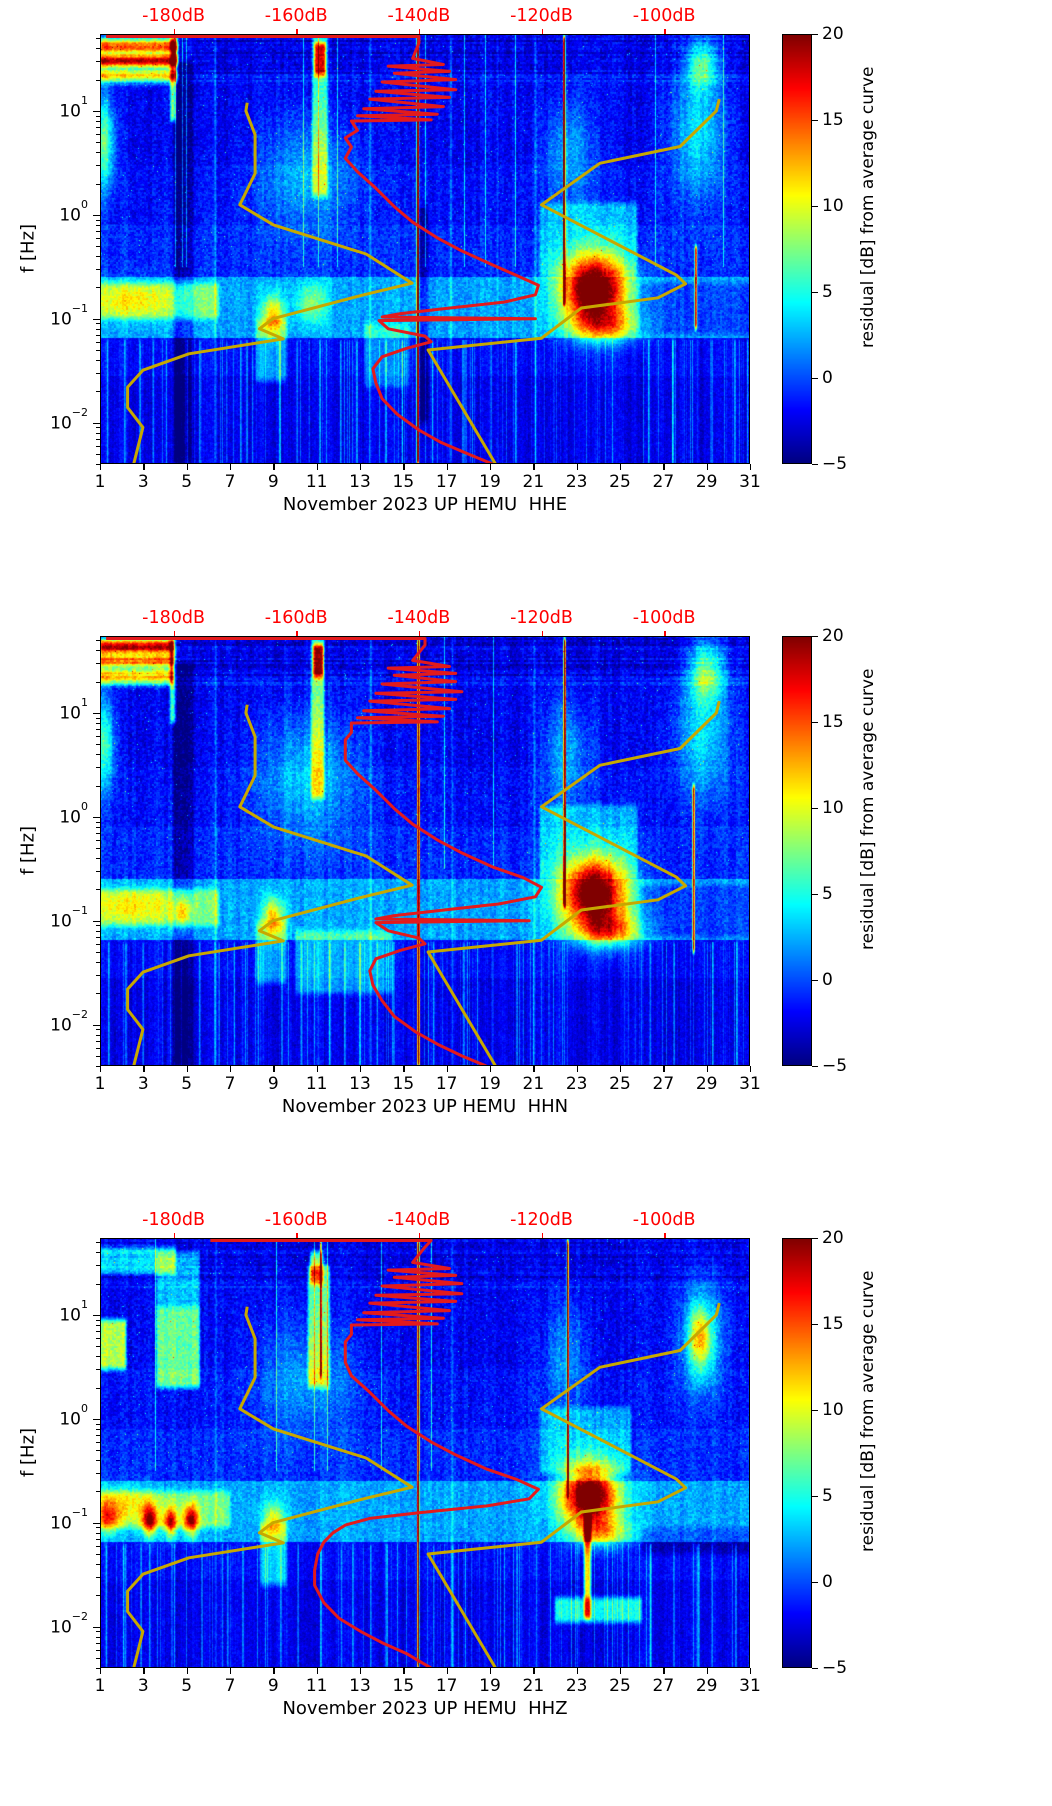  Describe the element at coordinates (270, 885) in the screenshot. I see `low-noise-model-curve` at that location.